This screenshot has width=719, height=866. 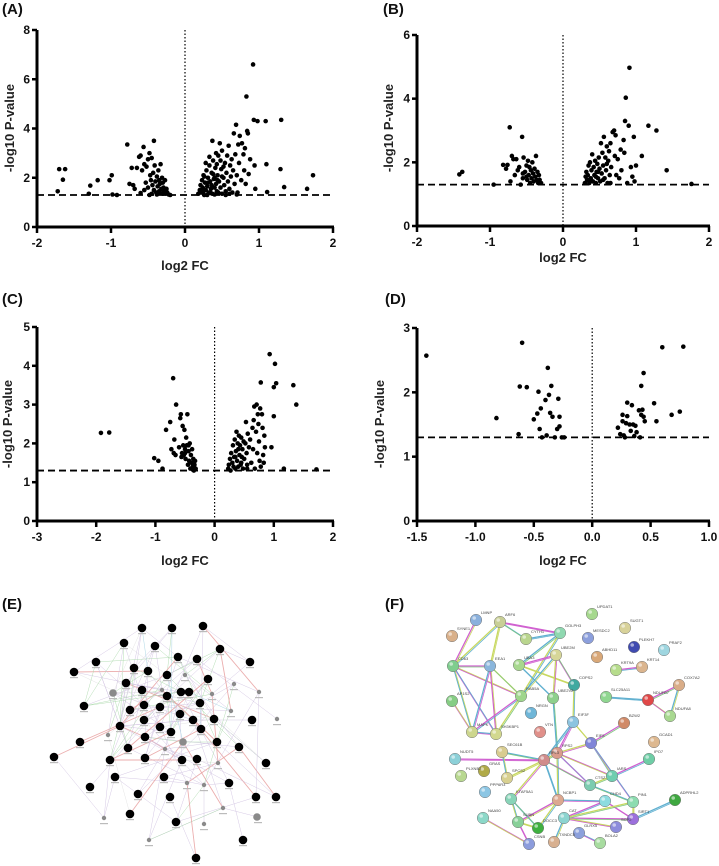 I want to click on protein-label: ADPRHL2, so click(x=689, y=792).